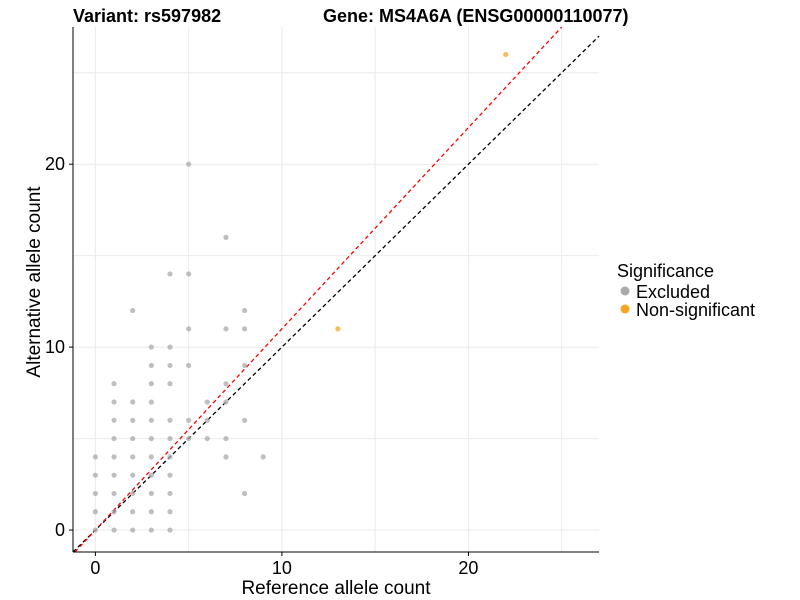 The width and height of the screenshot is (800, 600). I want to click on chart-title-gene: Gene: MS4A6A (ENSG00000110077), so click(476, 16).